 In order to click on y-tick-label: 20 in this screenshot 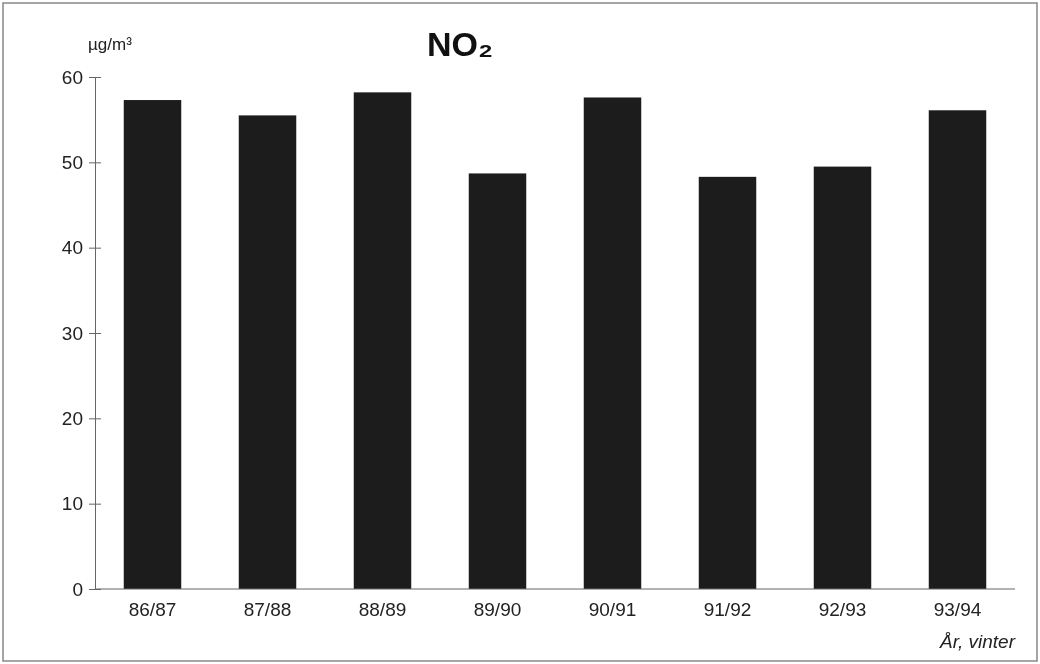, I will do `click(72, 418)`.